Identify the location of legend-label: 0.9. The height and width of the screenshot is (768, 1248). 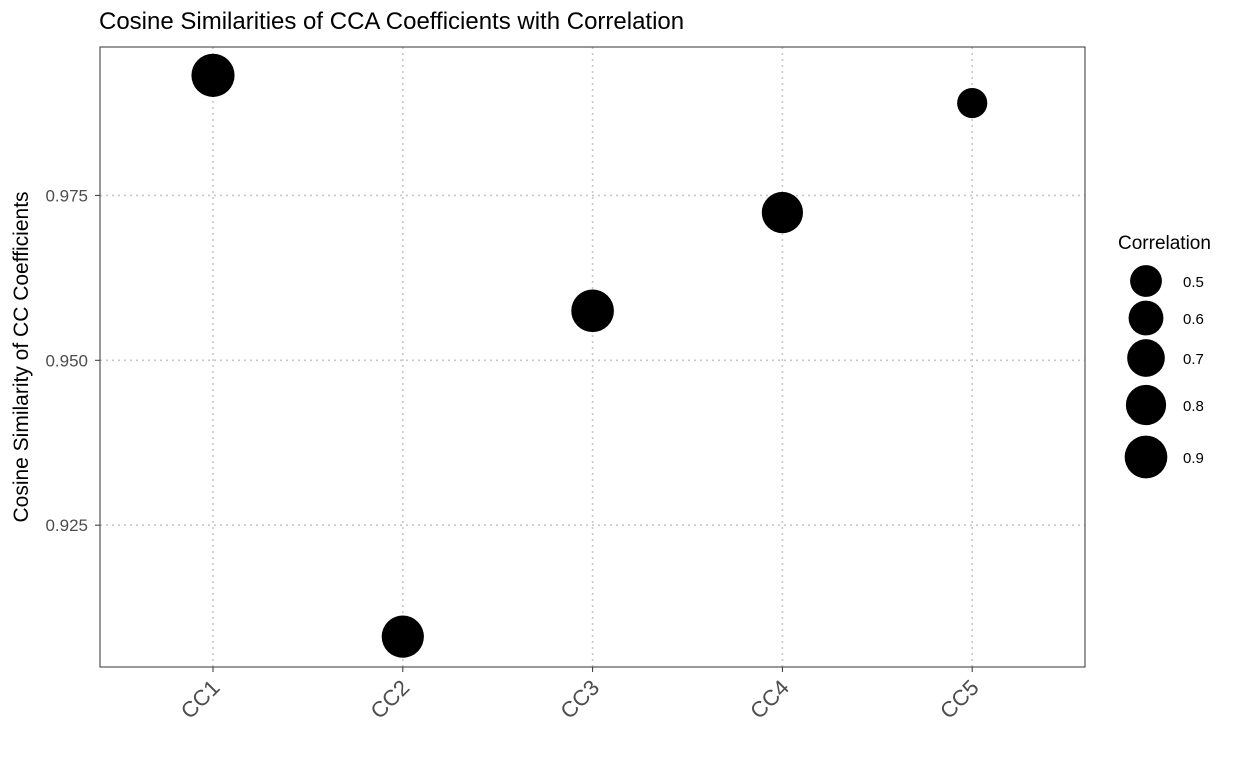
(1193, 458).